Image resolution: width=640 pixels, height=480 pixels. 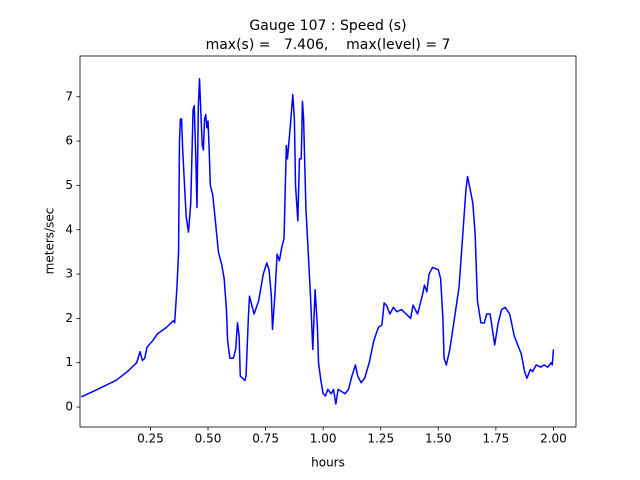 I want to click on y-tick-label: 3, so click(x=69, y=274).